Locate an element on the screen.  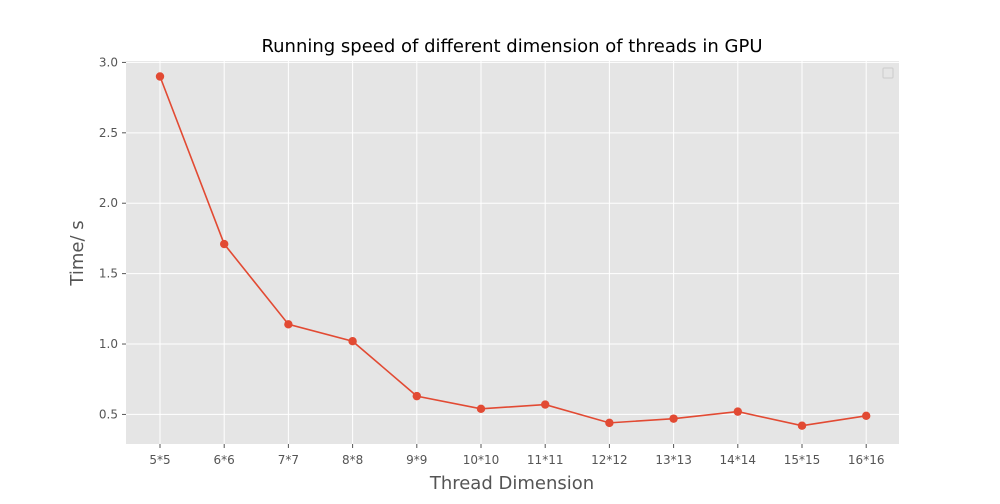
x-axis-label: Thread Dimension is located at coordinates (511, 483).